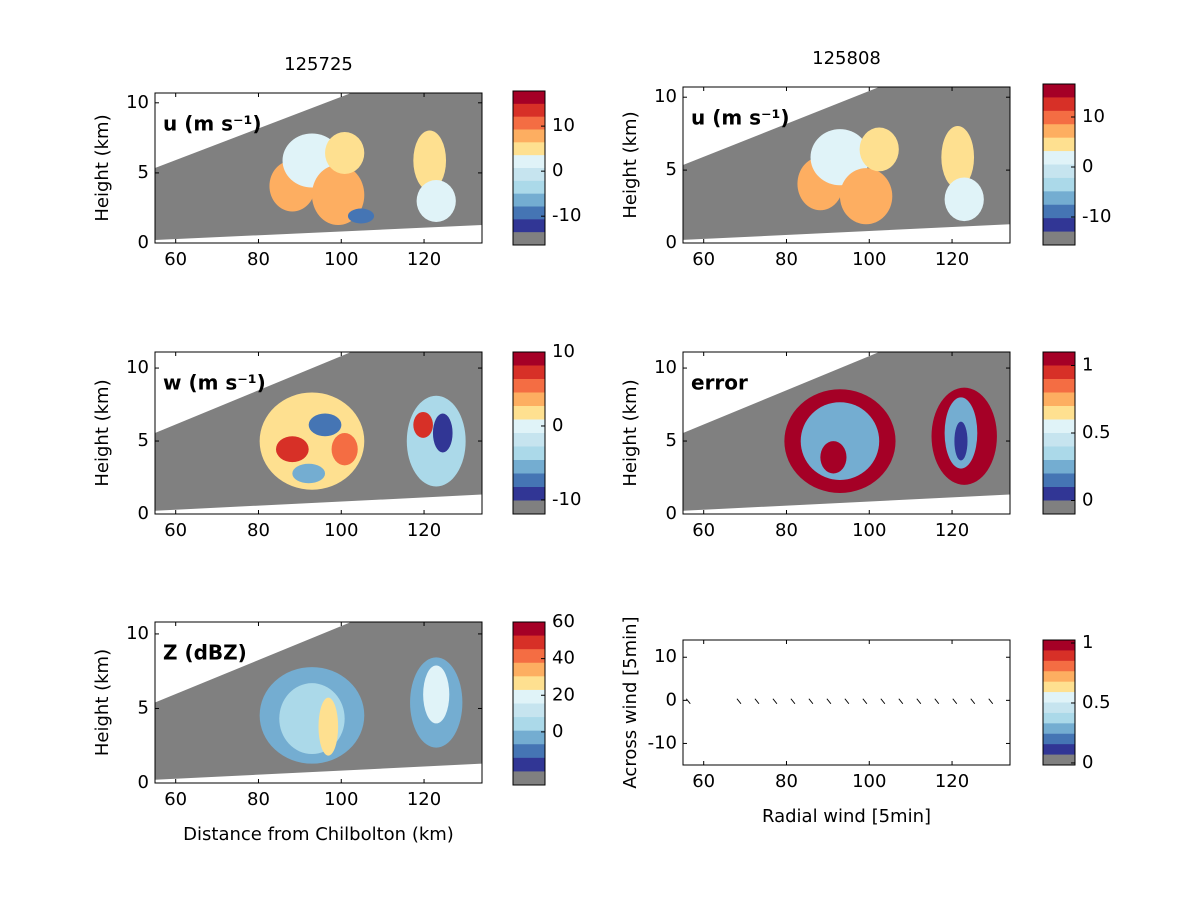  I want to click on colorbar-tick-label: 0.5, so click(1096, 702).